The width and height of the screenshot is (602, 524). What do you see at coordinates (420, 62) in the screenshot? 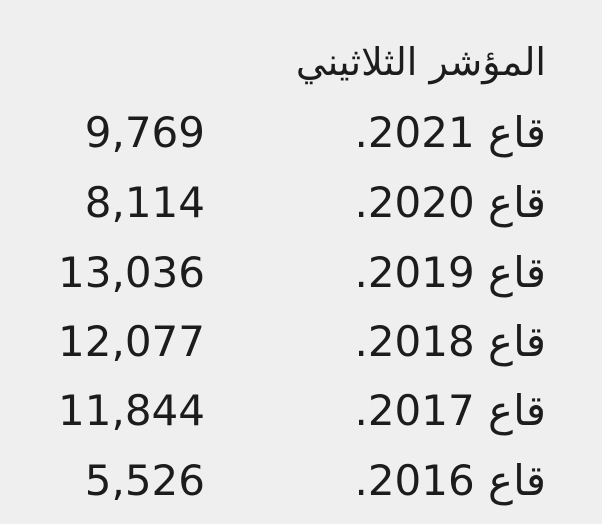
I see `index-title: المؤشر الثلاثيني` at bounding box center [420, 62].